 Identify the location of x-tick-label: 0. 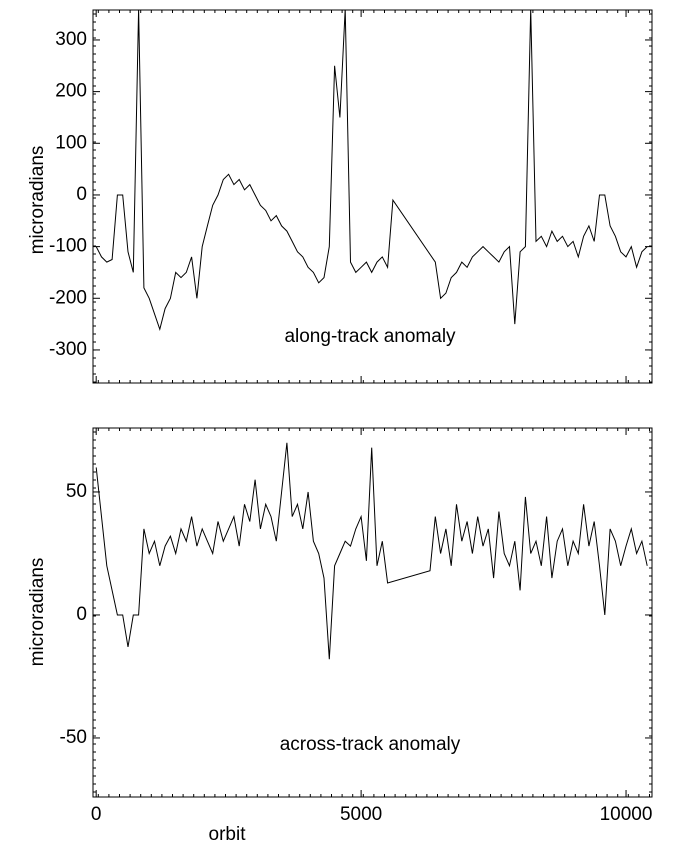
(96, 814).